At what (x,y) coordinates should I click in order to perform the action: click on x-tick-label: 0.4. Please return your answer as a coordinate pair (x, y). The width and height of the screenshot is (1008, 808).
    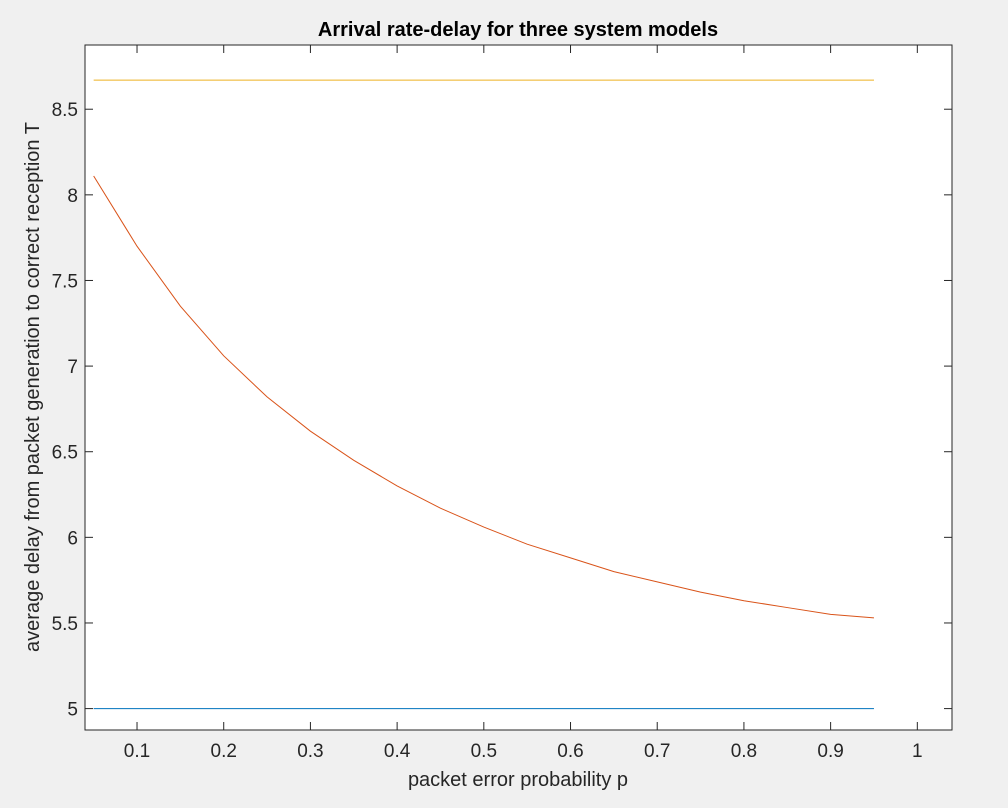
    Looking at the image, I should click on (397, 751).